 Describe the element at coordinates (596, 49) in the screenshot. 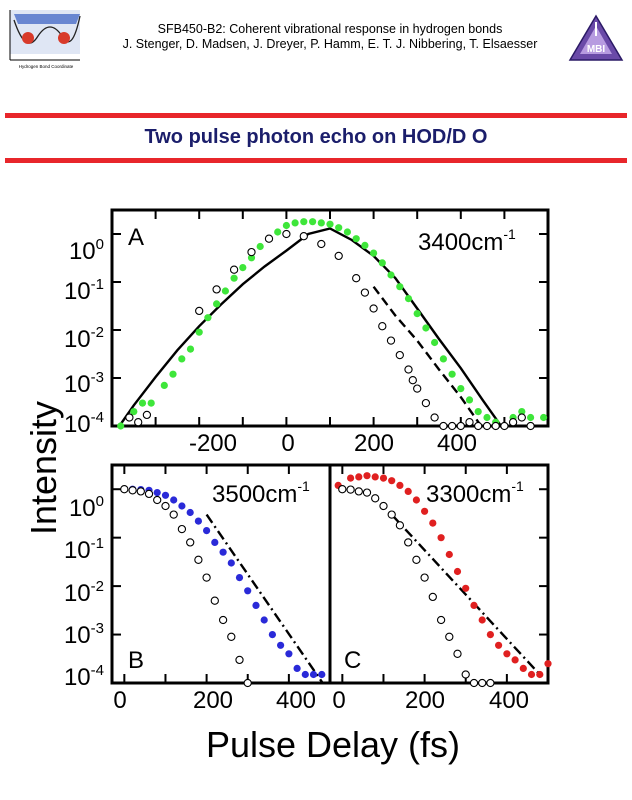

I see `mbi-logo-text: MBI` at that location.